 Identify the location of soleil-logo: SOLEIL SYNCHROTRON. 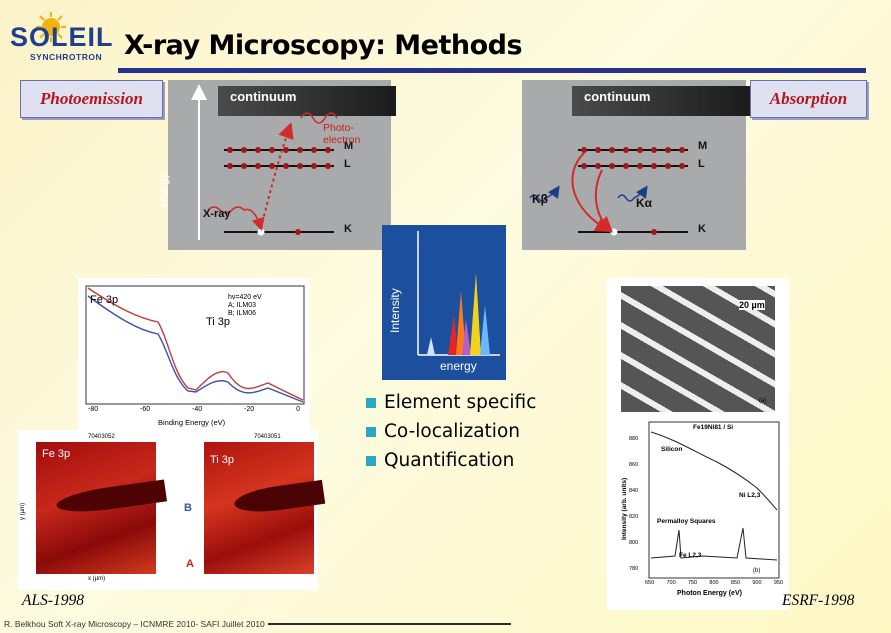
(60, 37).